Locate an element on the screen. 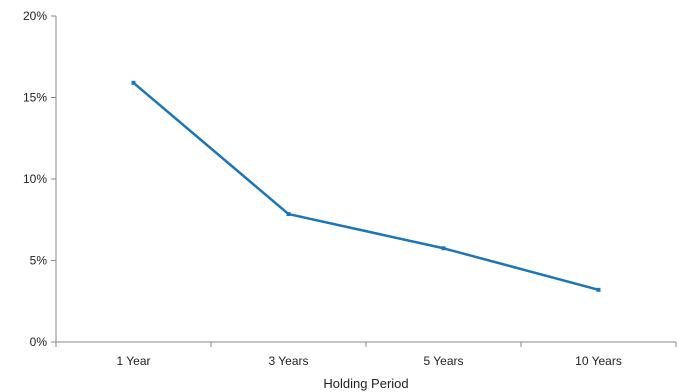 The height and width of the screenshot is (392, 683). x-axis: 1 Year 3 Years 5 Years 10 Years is located at coordinates (366, 354).